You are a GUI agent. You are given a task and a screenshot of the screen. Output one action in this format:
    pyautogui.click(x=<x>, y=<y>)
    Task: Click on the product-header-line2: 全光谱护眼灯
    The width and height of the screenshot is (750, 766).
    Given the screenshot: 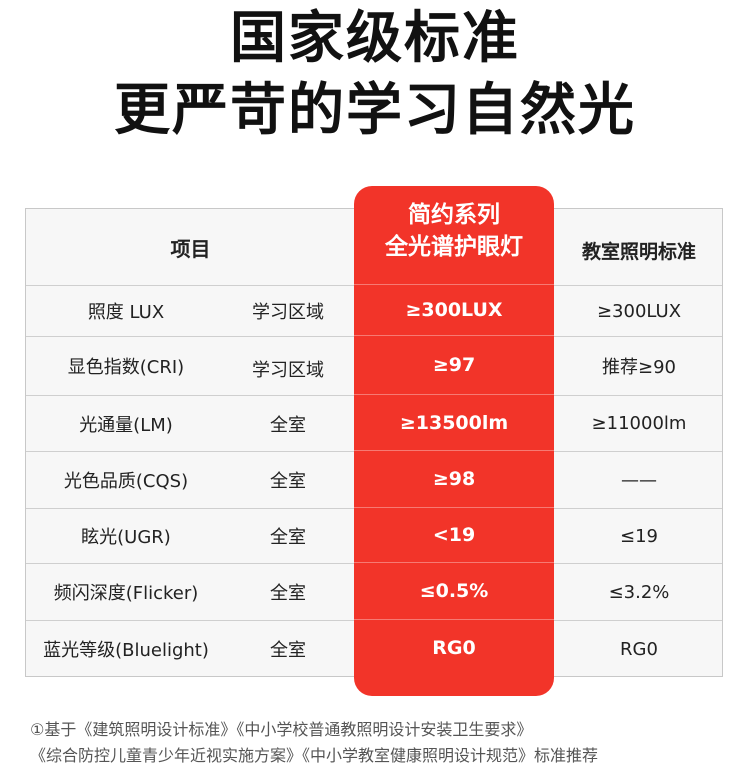 What is the action you would take?
    pyautogui.click(x=454, y=247)
    